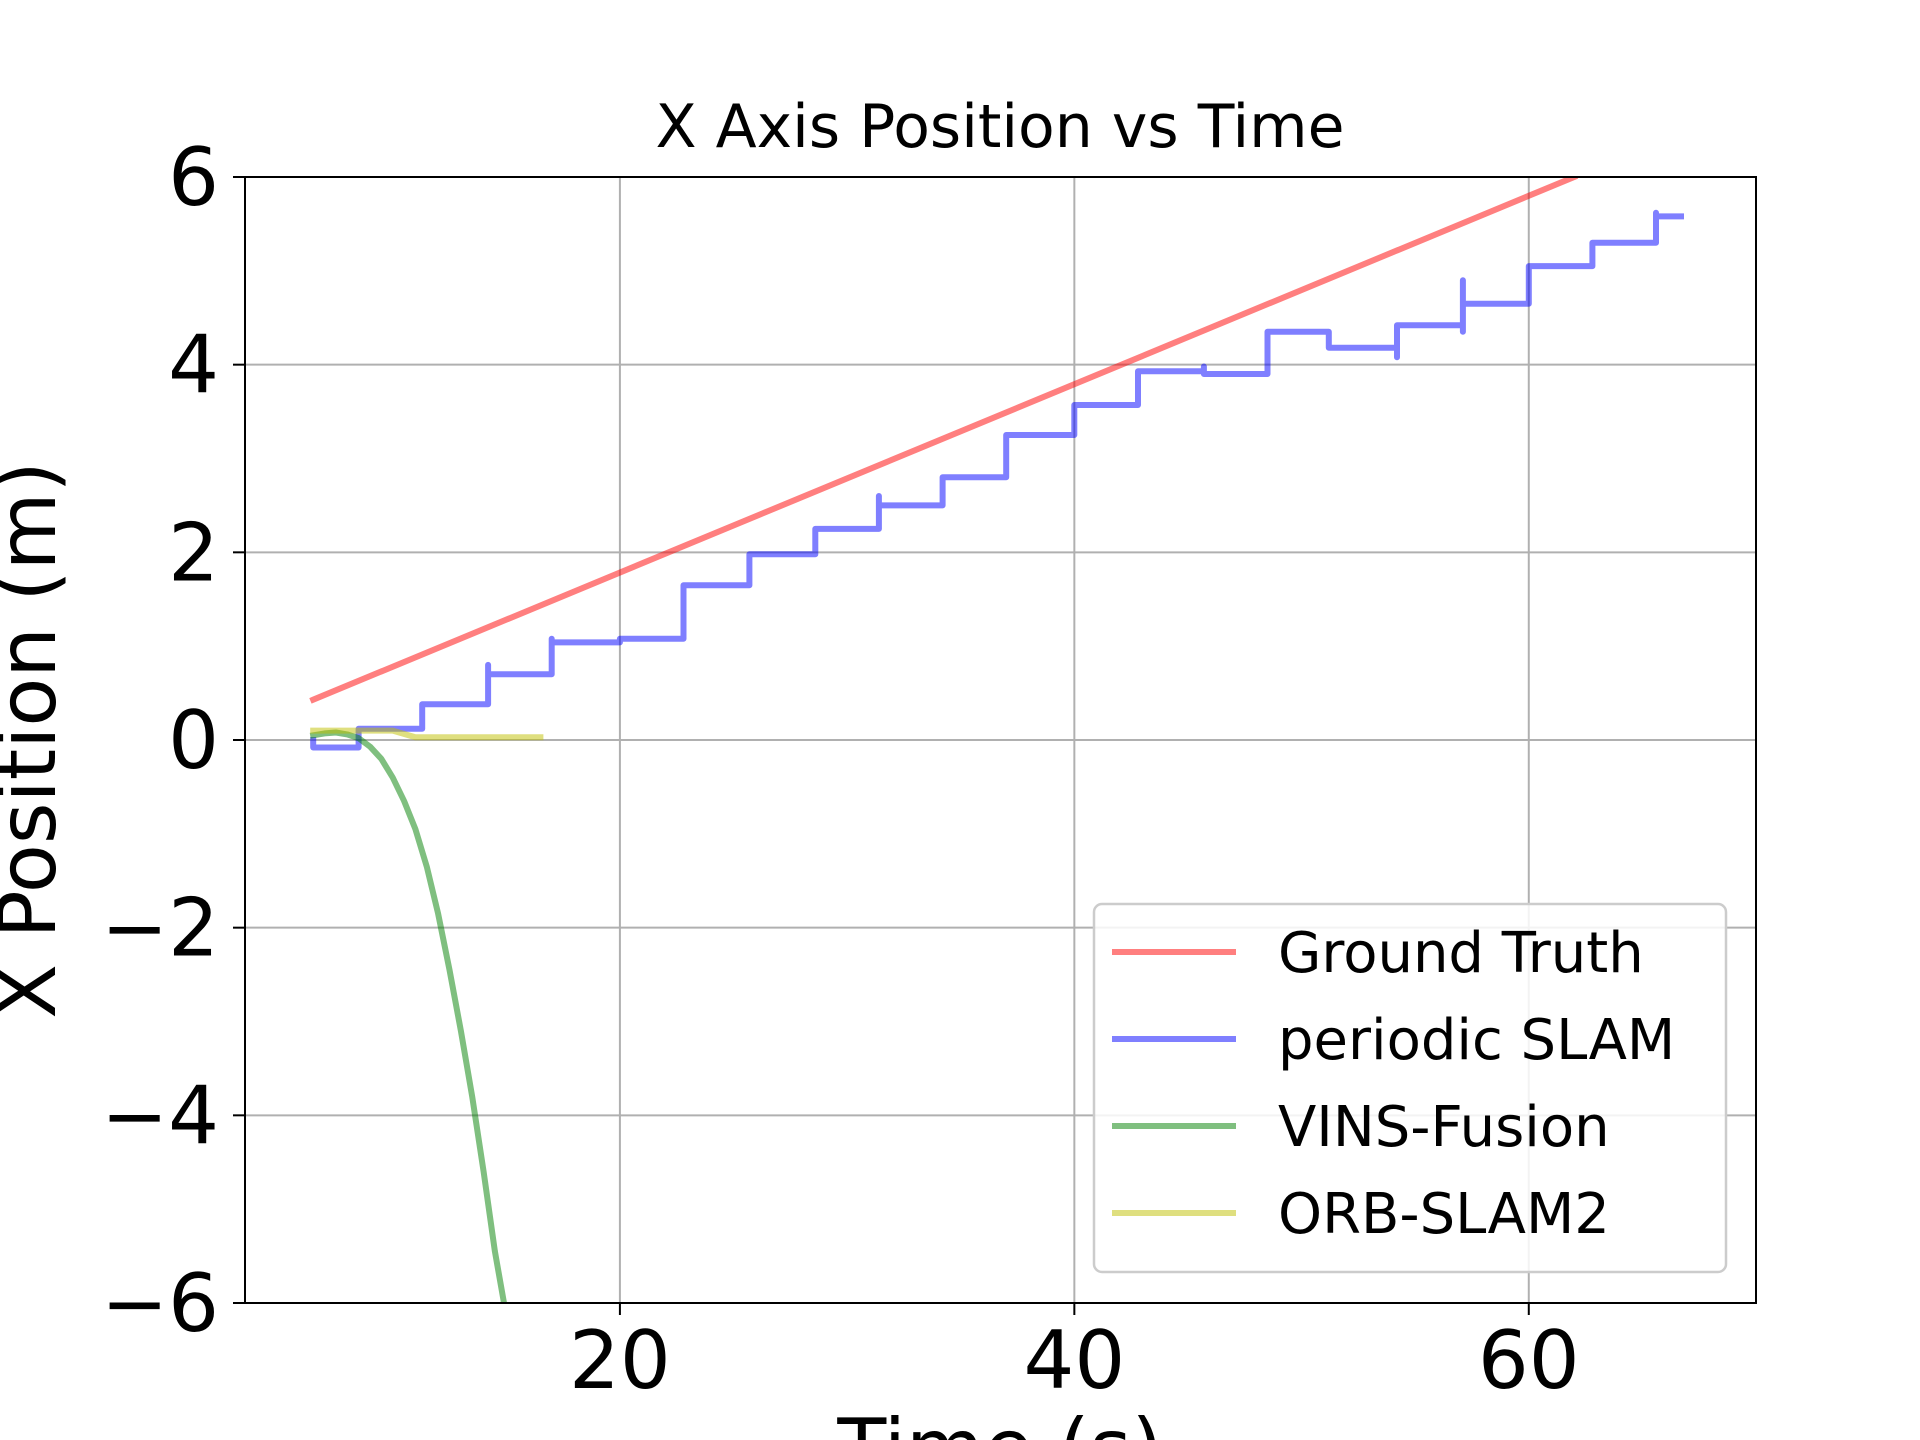 The image size is (1920, 1440). Describe the element at coordinates (37, 740) in the screenshot. I see `y-axis-label: X Position (m)` at that location.